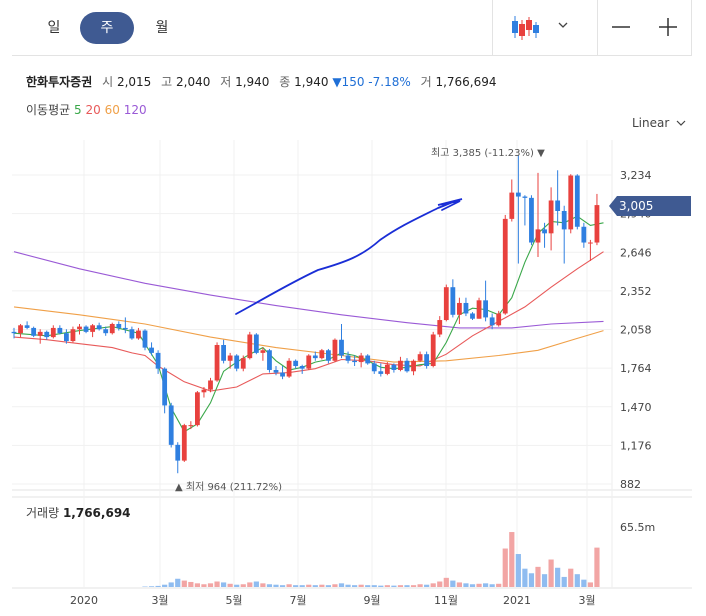  I want to click on ma-60-line, so click(308, 334).